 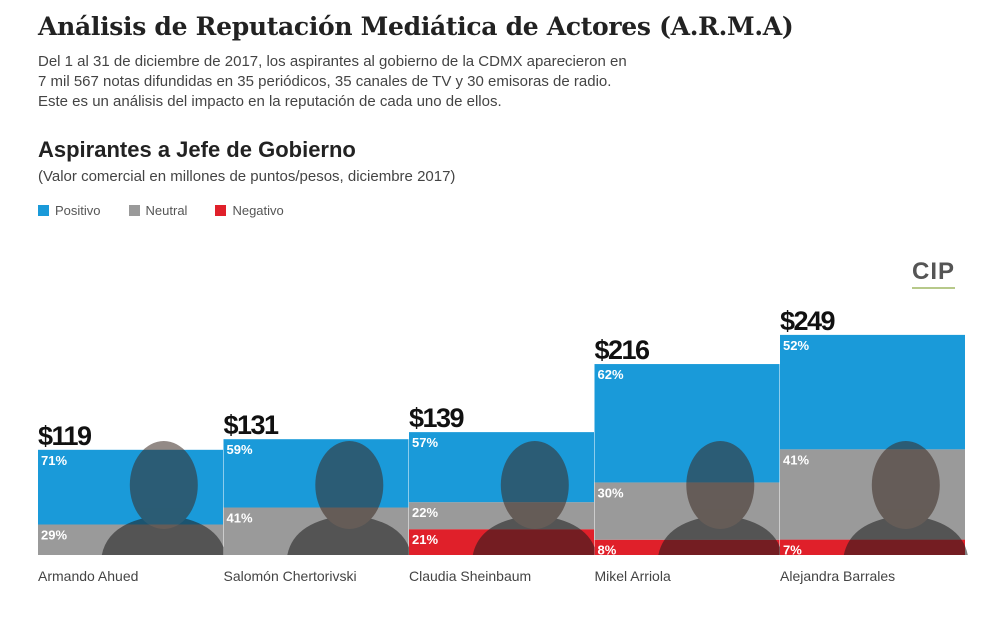 I want to click on legend-label: Positivo, so click(x=78, y=210).